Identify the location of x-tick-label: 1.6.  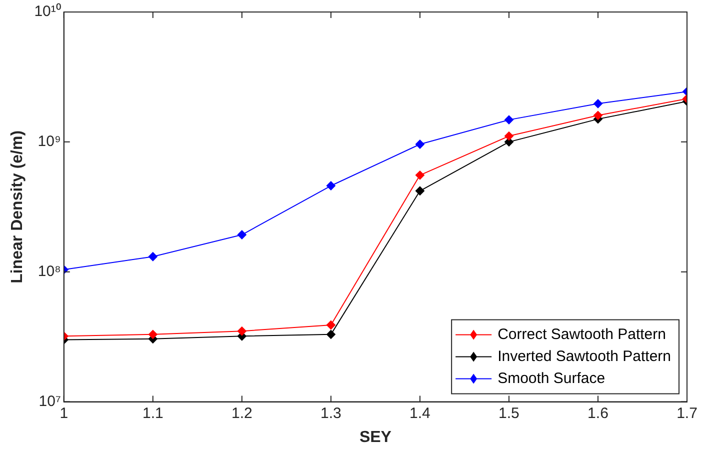
(598, 413).